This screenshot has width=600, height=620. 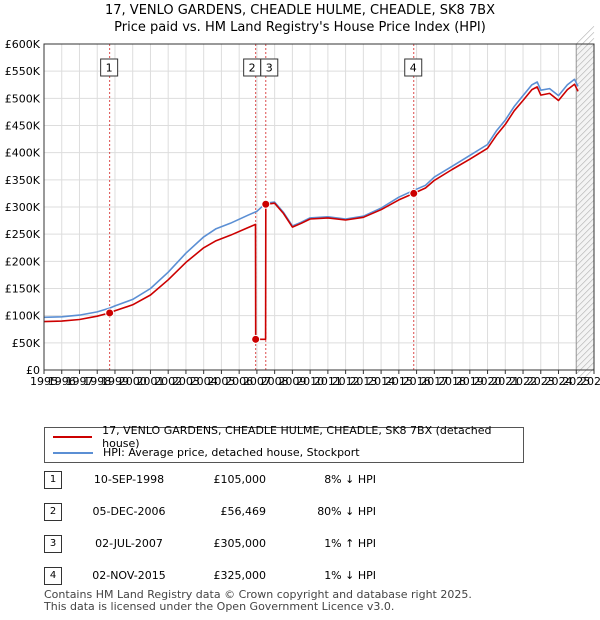 I want to click on forecast-region, so click(x=585, y=207).